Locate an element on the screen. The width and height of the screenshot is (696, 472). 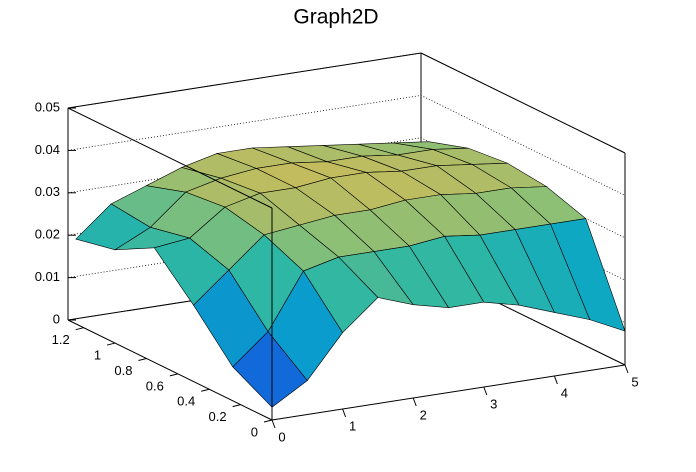
z-tick-label: 0.01 is located at coordinates (47, 276).